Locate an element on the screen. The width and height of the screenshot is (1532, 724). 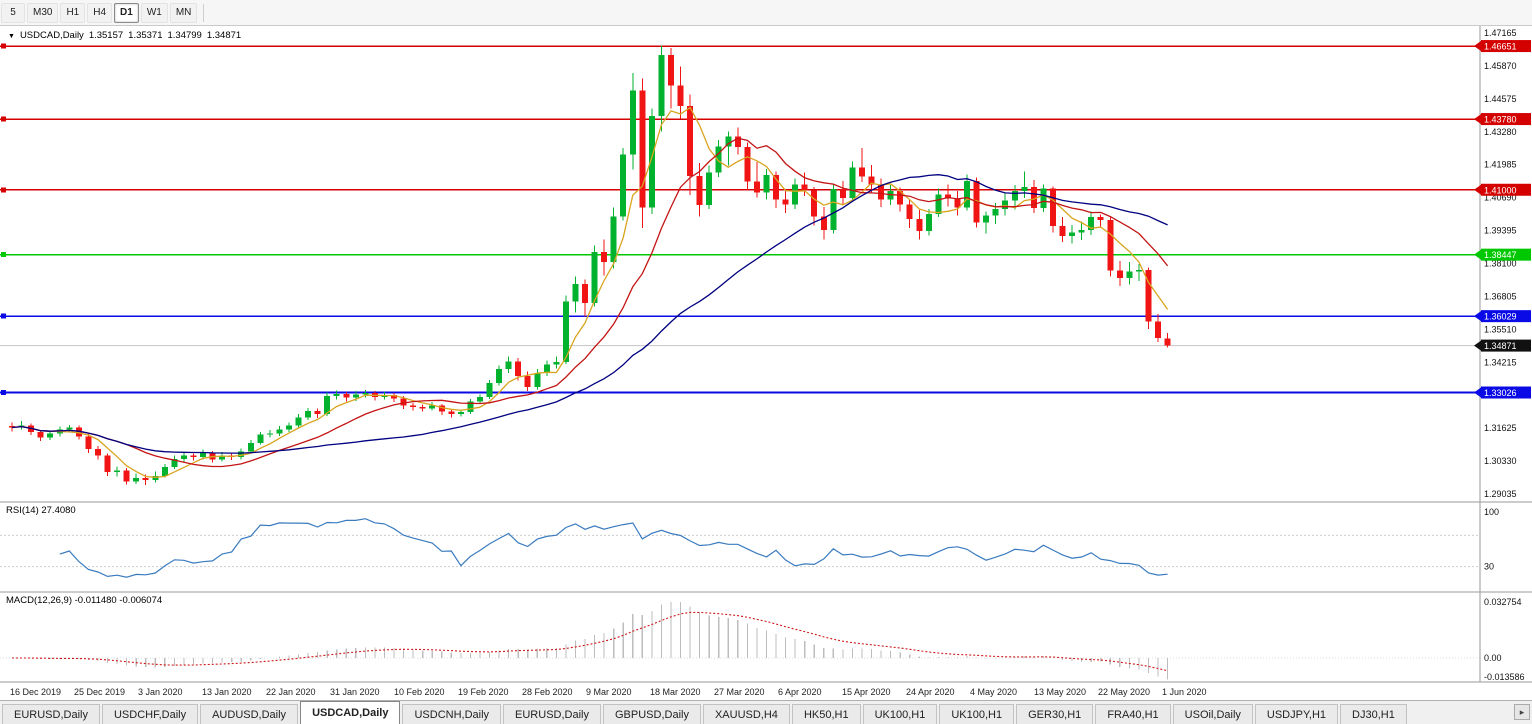
chart-tab-dj30-h1: DJ30,H1 is located at coordinates (1373, 714).